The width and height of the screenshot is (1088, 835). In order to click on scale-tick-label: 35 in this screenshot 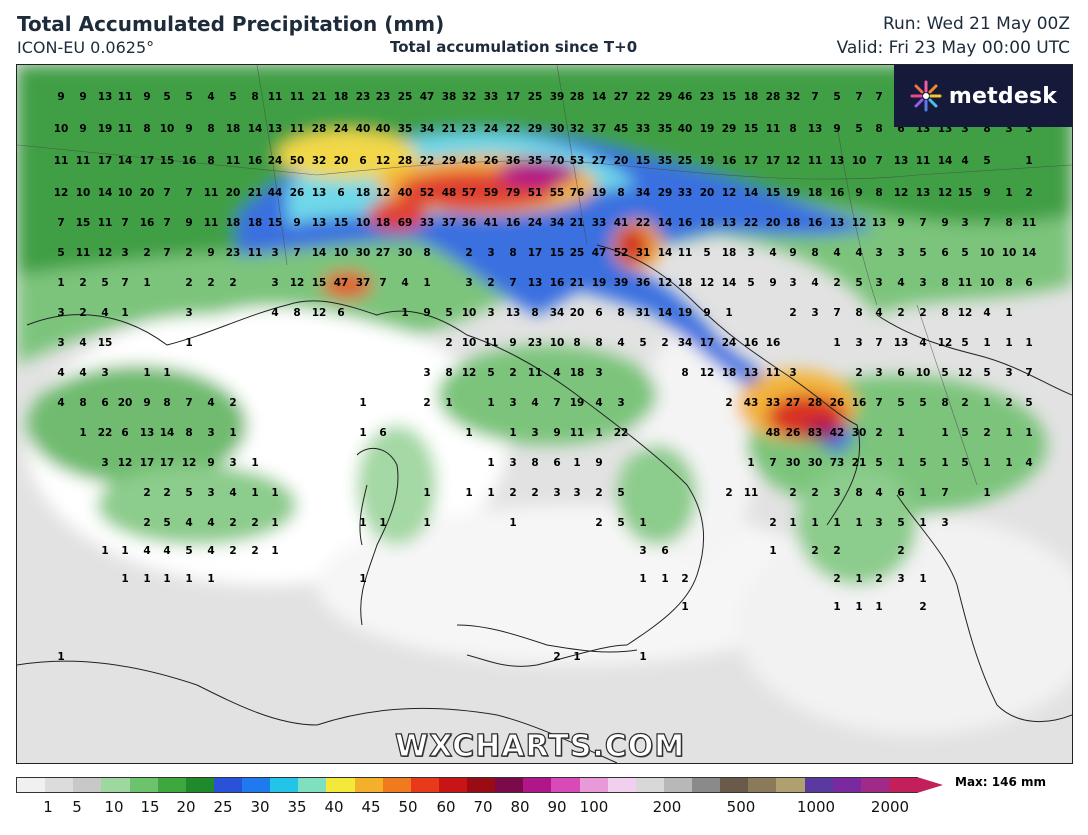, I will do `click(297, 807)`.